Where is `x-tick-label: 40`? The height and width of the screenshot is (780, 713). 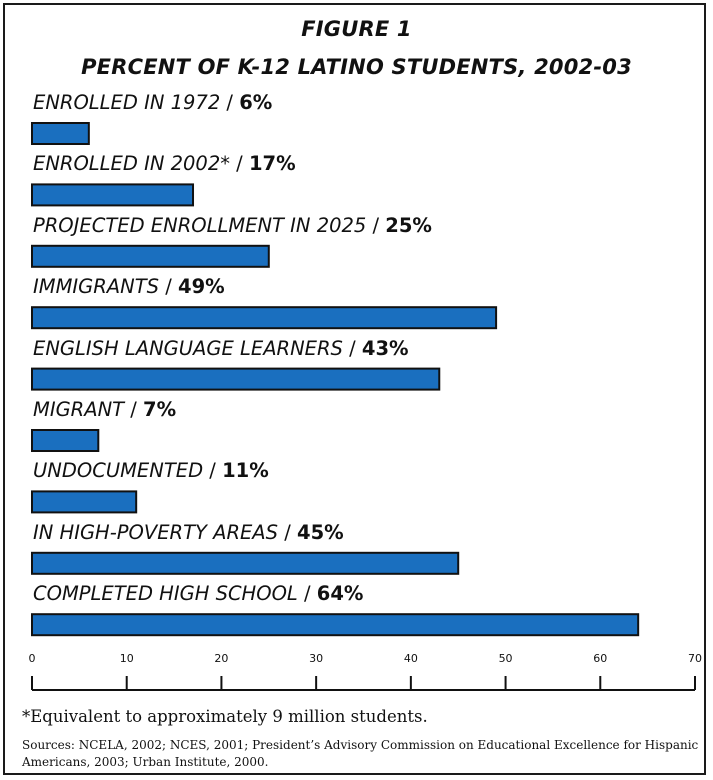 x-tick-label: 40 is located at coordinates (411, 658).